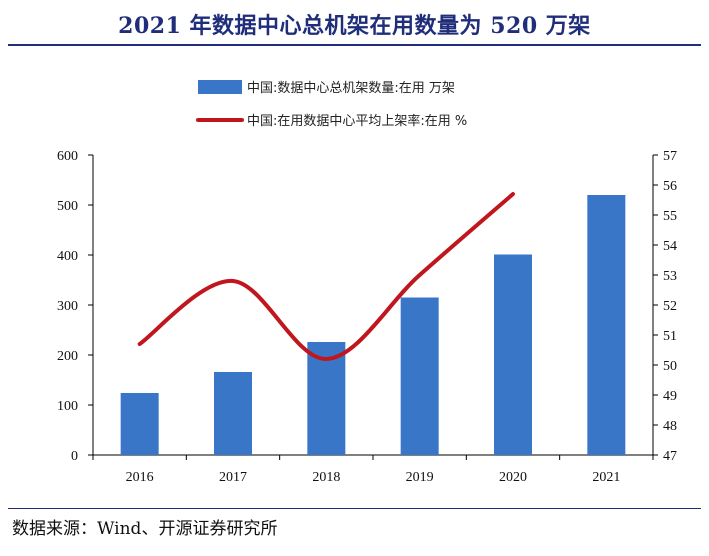 This screenshot has height=556, width=709. I want to click on x-tick-label: 2018, so click(326, 477).